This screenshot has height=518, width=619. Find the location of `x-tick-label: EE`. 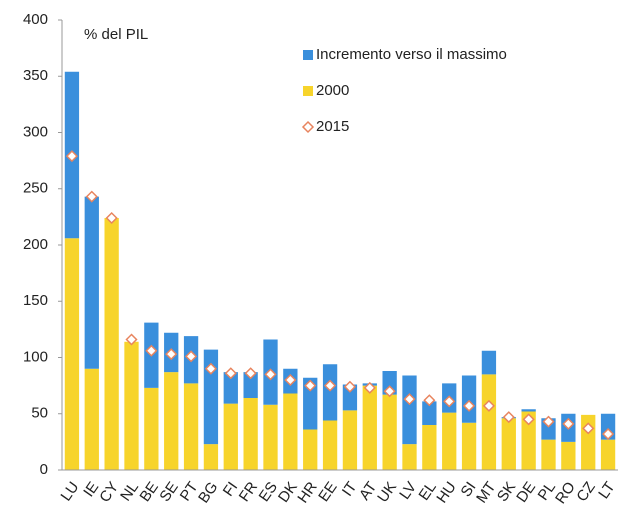

x-tick-label: EE is located at coordinates (327, 492).